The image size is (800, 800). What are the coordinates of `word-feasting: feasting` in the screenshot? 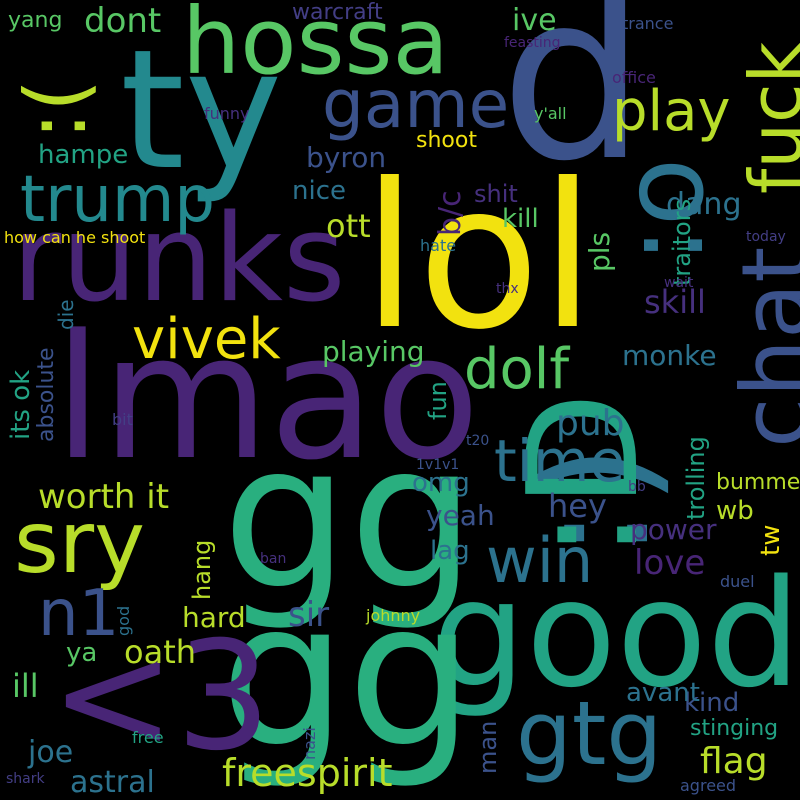 It's located at (532, 43).